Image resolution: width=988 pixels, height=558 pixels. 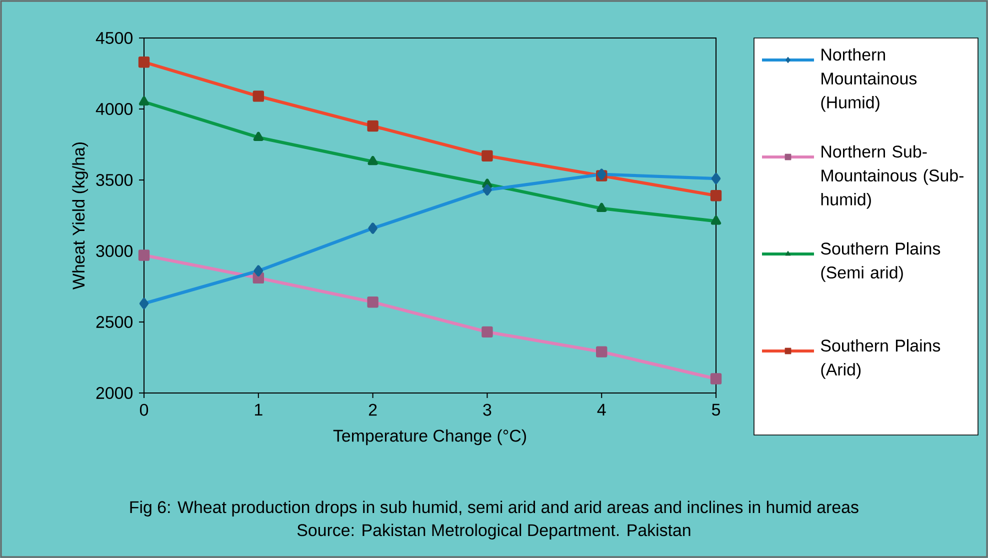 I want to click on x-tick-label: 2, so click(x=372, y=410).